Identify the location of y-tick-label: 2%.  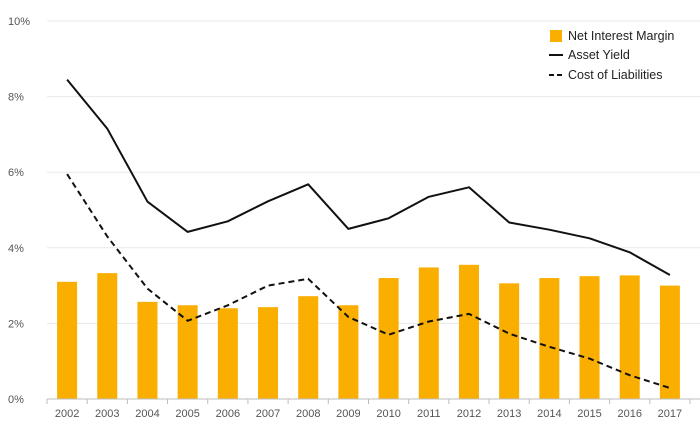
(16, 324).